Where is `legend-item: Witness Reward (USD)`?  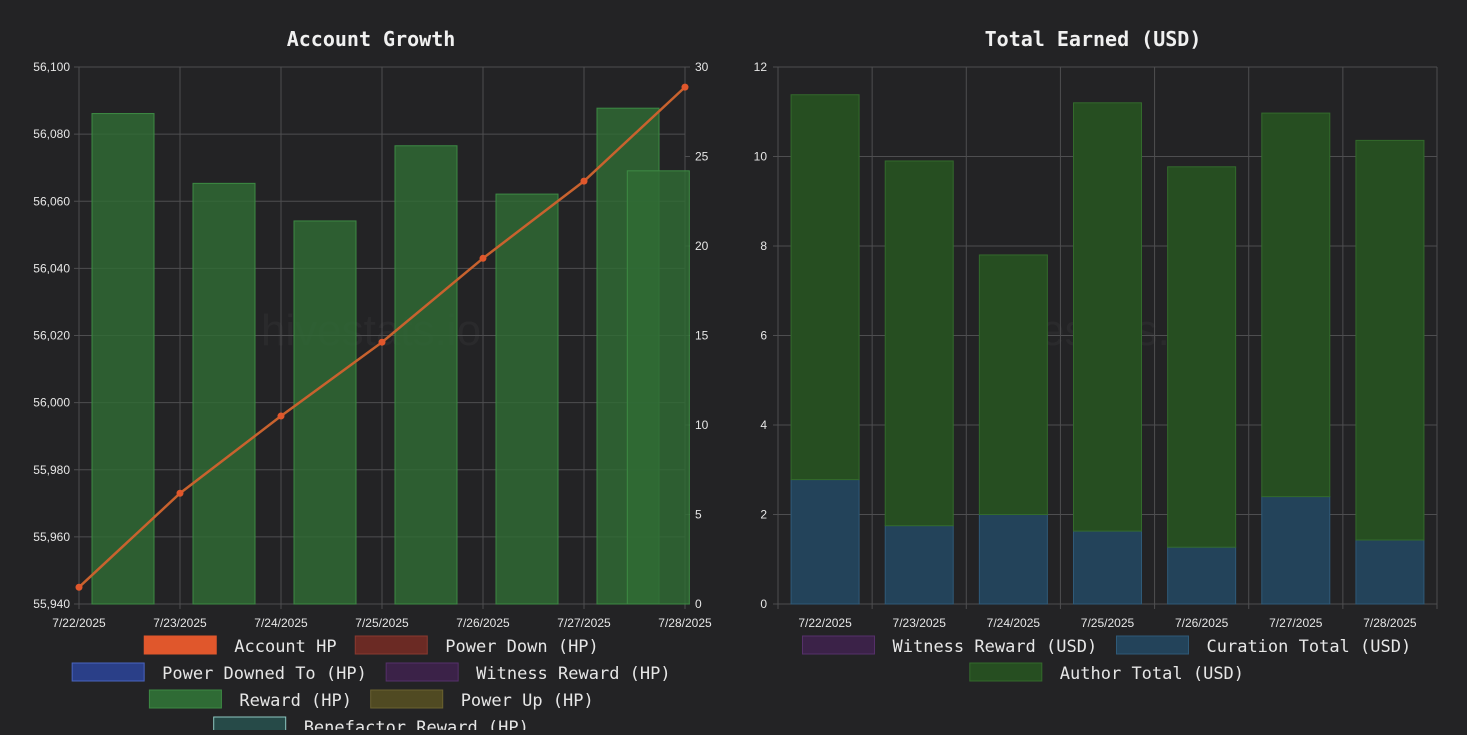 legend-item: Witness Reward (USD) is located at coordinates (950, 646).